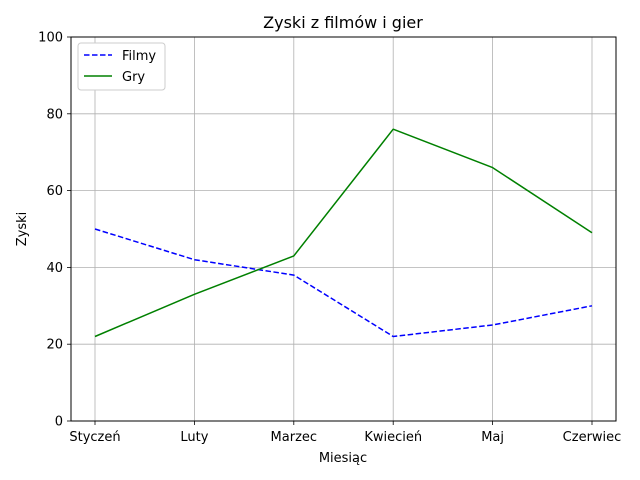 The image size is (640, 480). Describe the element at coordinates (139, 56) in the screenshot. I see `legend-label-filmy: Filmy` at that location.